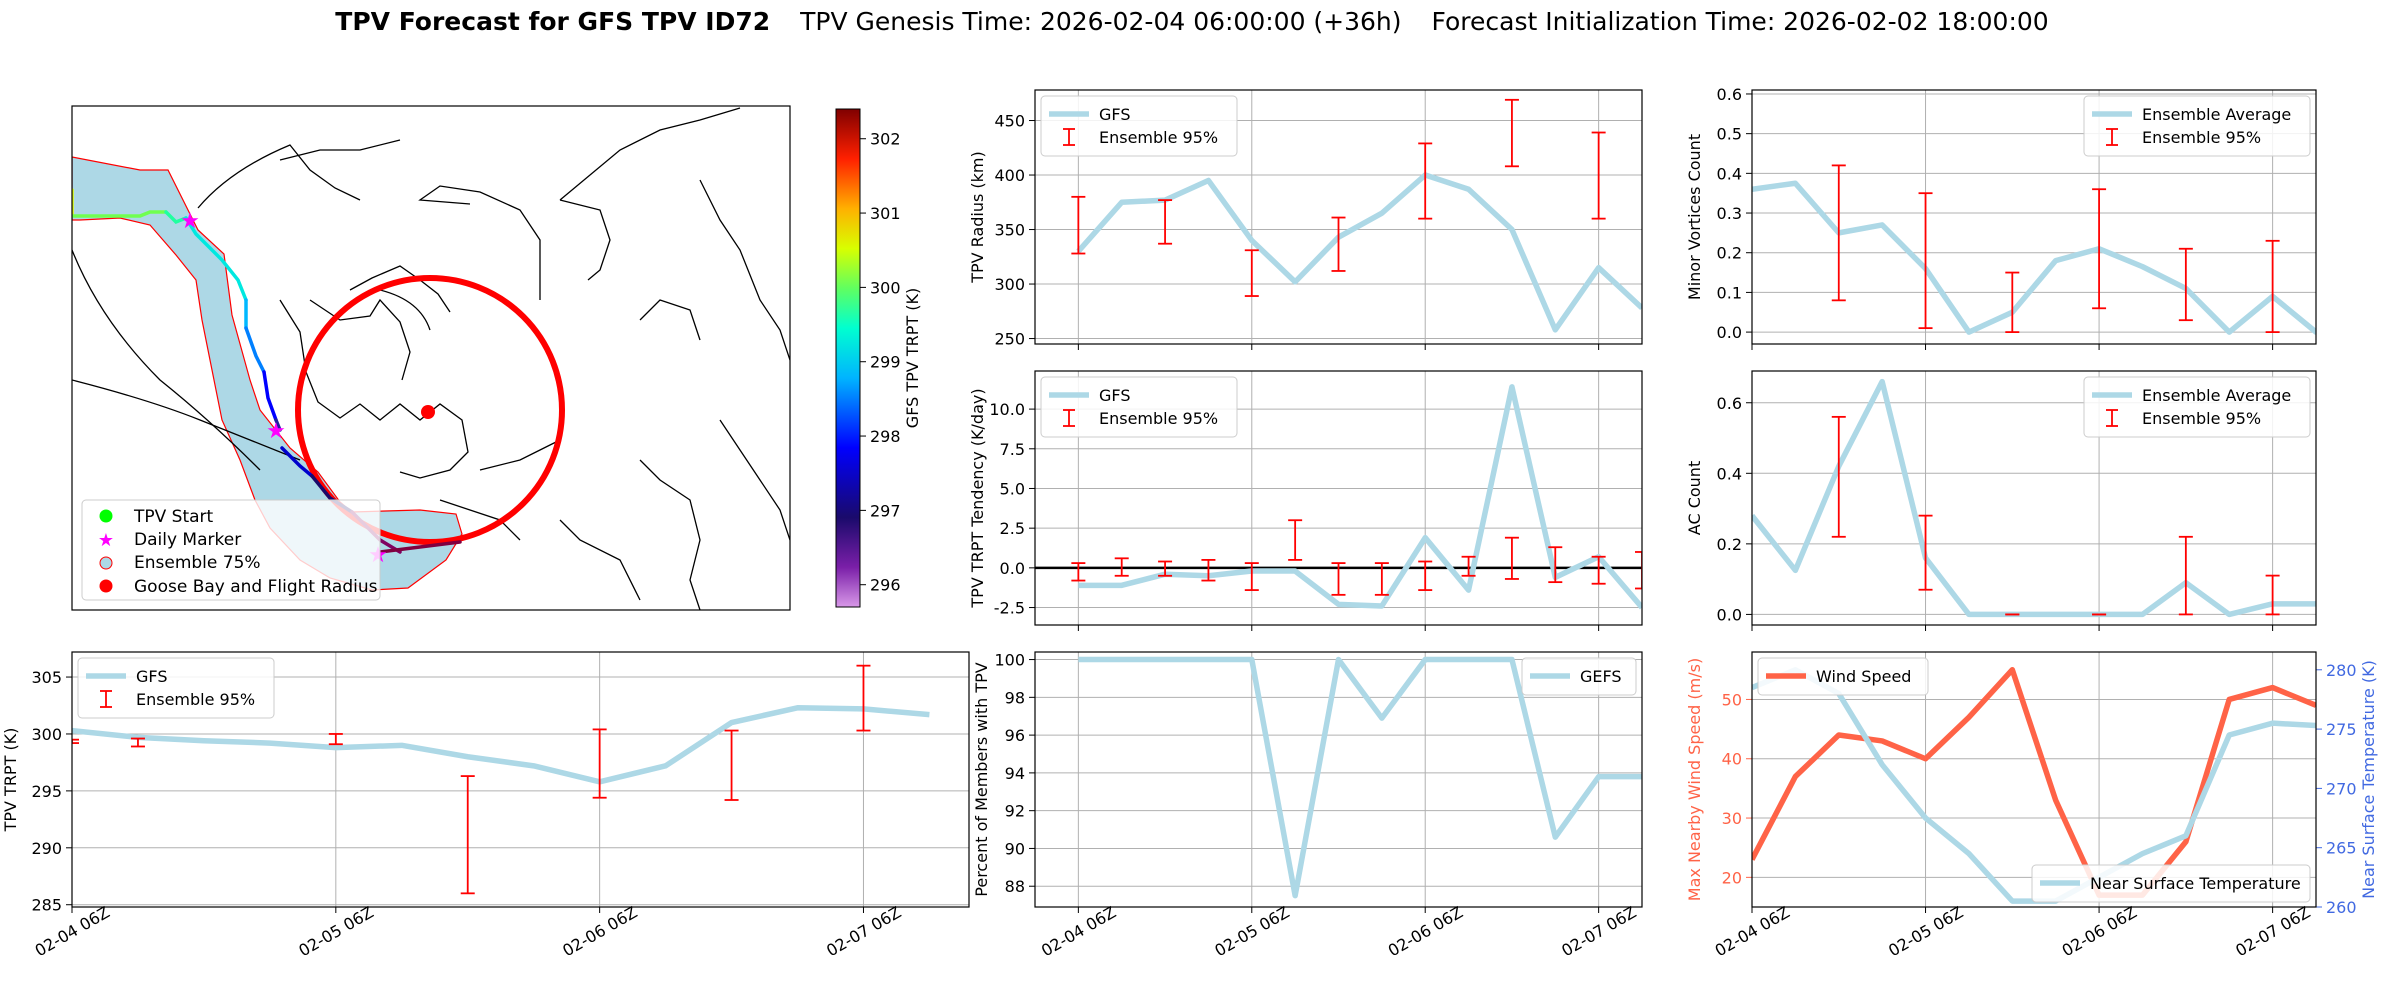  I want to click on y-tick-label: 94, so click(1015, 773).